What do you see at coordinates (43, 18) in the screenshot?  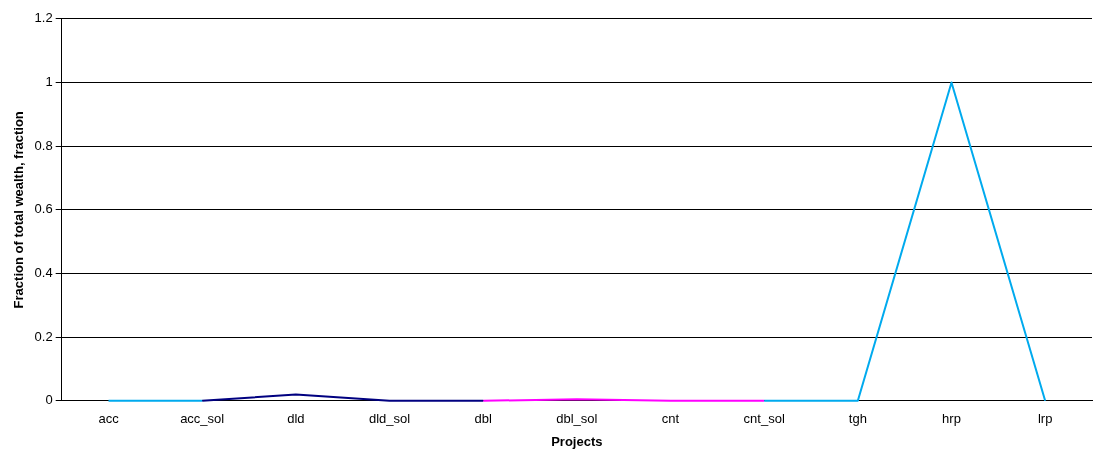 I see `y-tick-label: 1.2` at bounding box center [43, 18].